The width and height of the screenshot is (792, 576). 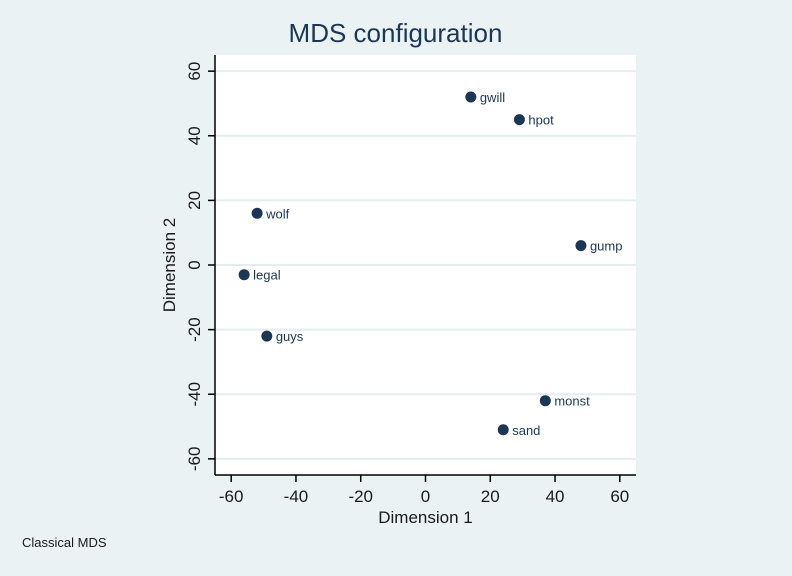 I want to click on point-label-hpot: hpot, so click(x=541, y=120).